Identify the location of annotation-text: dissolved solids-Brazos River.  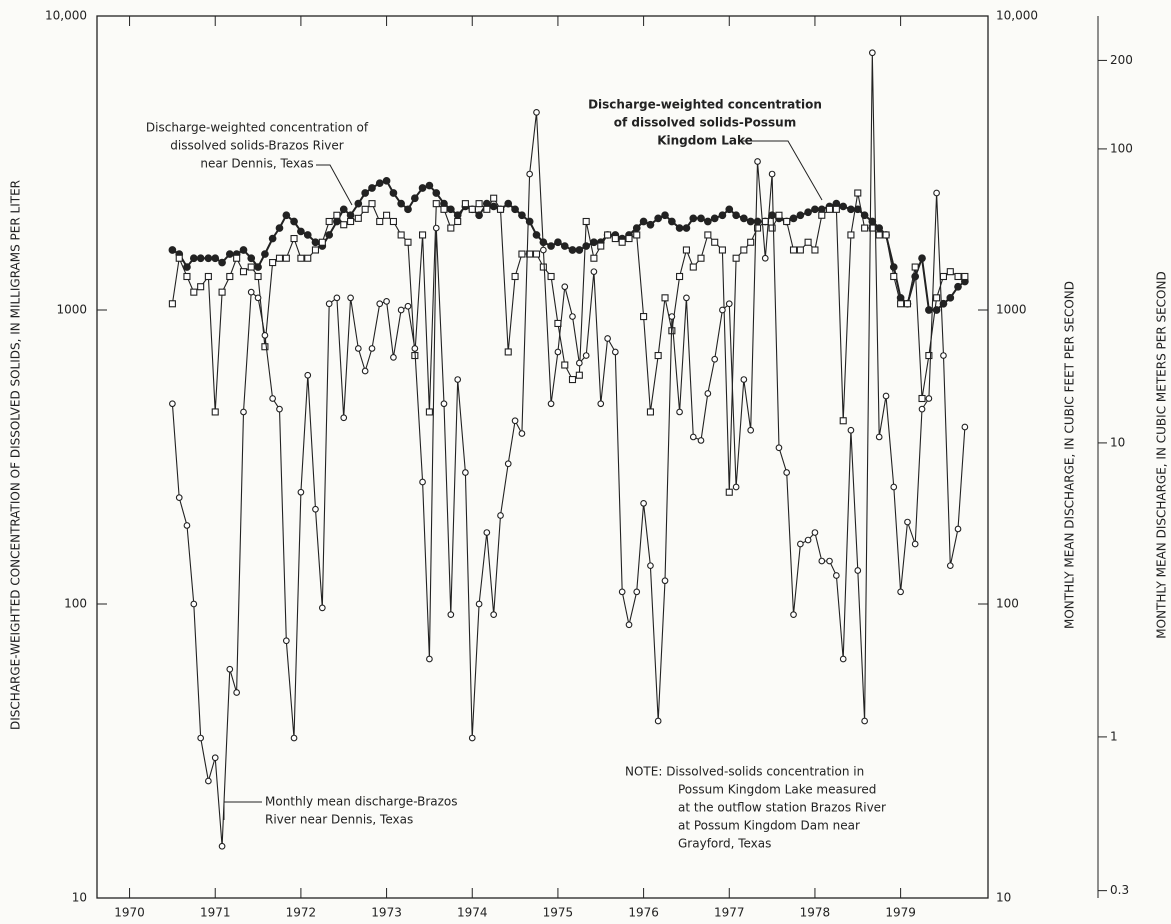
(256, 146).